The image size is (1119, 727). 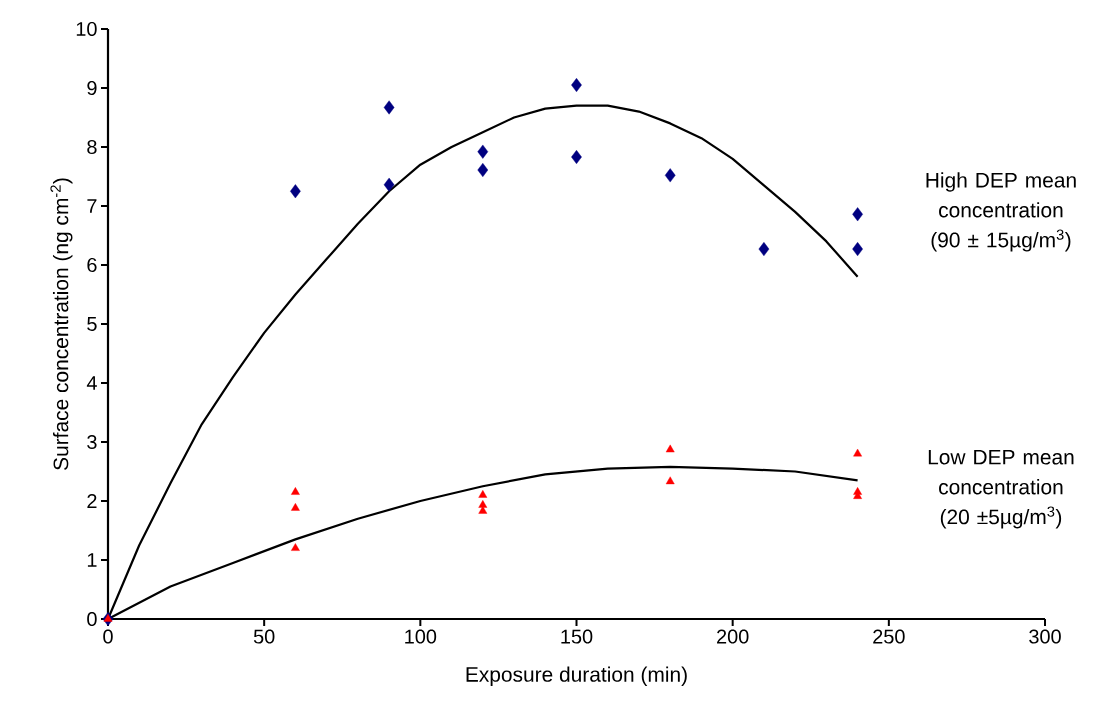 I want to click on y-tick-label: 3, so click(x=92, y=442).